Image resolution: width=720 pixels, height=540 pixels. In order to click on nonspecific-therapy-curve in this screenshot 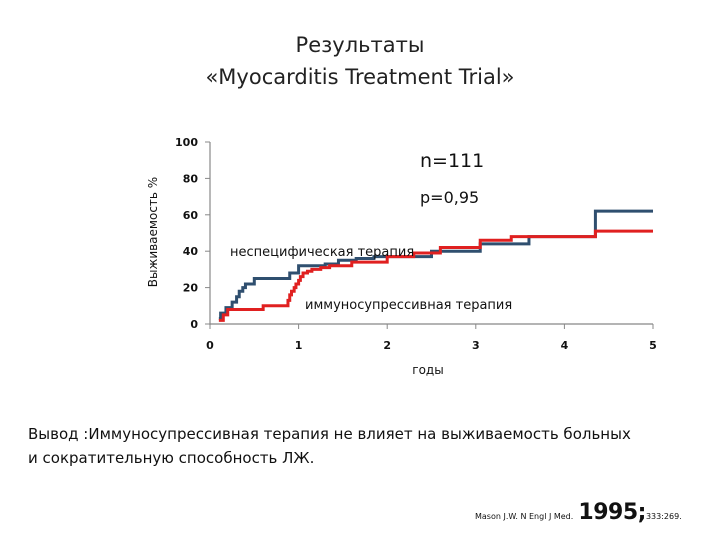, I will do `click(435, 265)`.